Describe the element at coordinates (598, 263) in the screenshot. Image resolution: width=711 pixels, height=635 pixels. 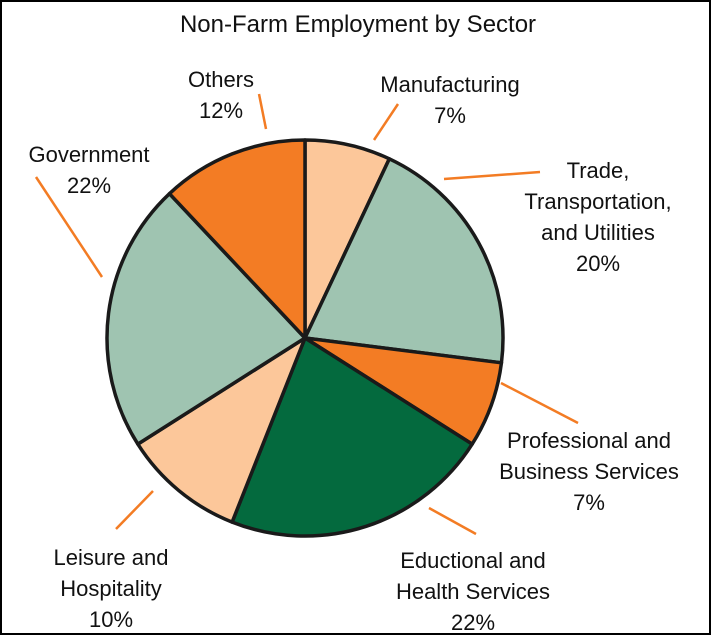
I see `slice-value-label: 20%` at that location.